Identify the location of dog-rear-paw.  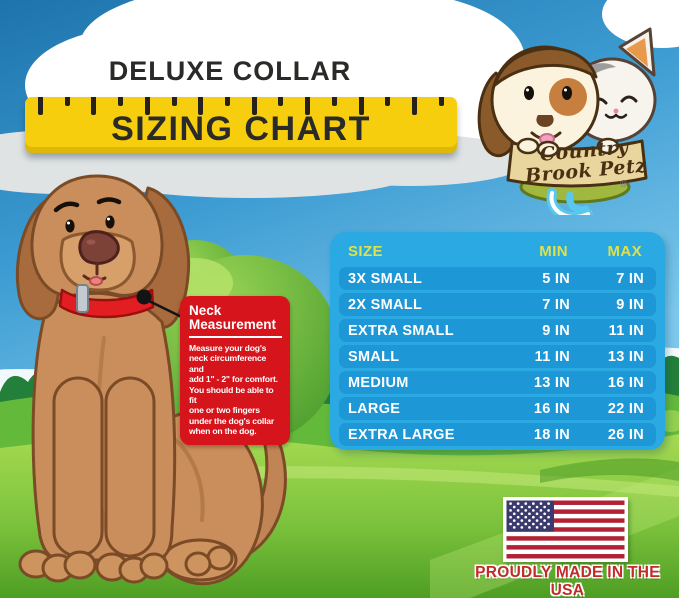
(200, 560).